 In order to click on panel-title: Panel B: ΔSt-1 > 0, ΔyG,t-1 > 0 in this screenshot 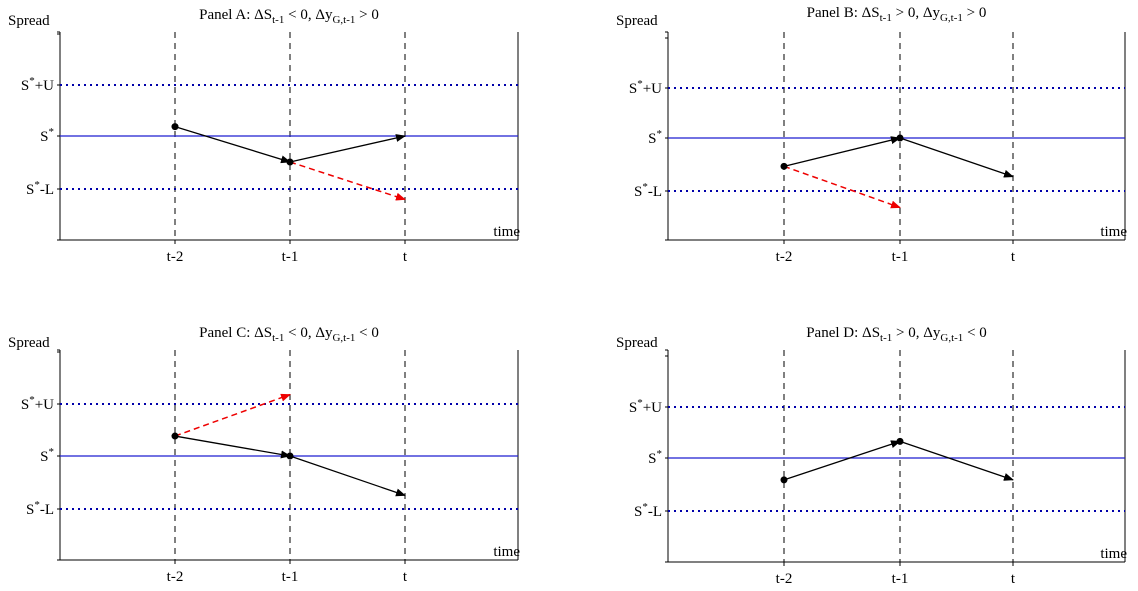, I will do `click(897, 14)`.